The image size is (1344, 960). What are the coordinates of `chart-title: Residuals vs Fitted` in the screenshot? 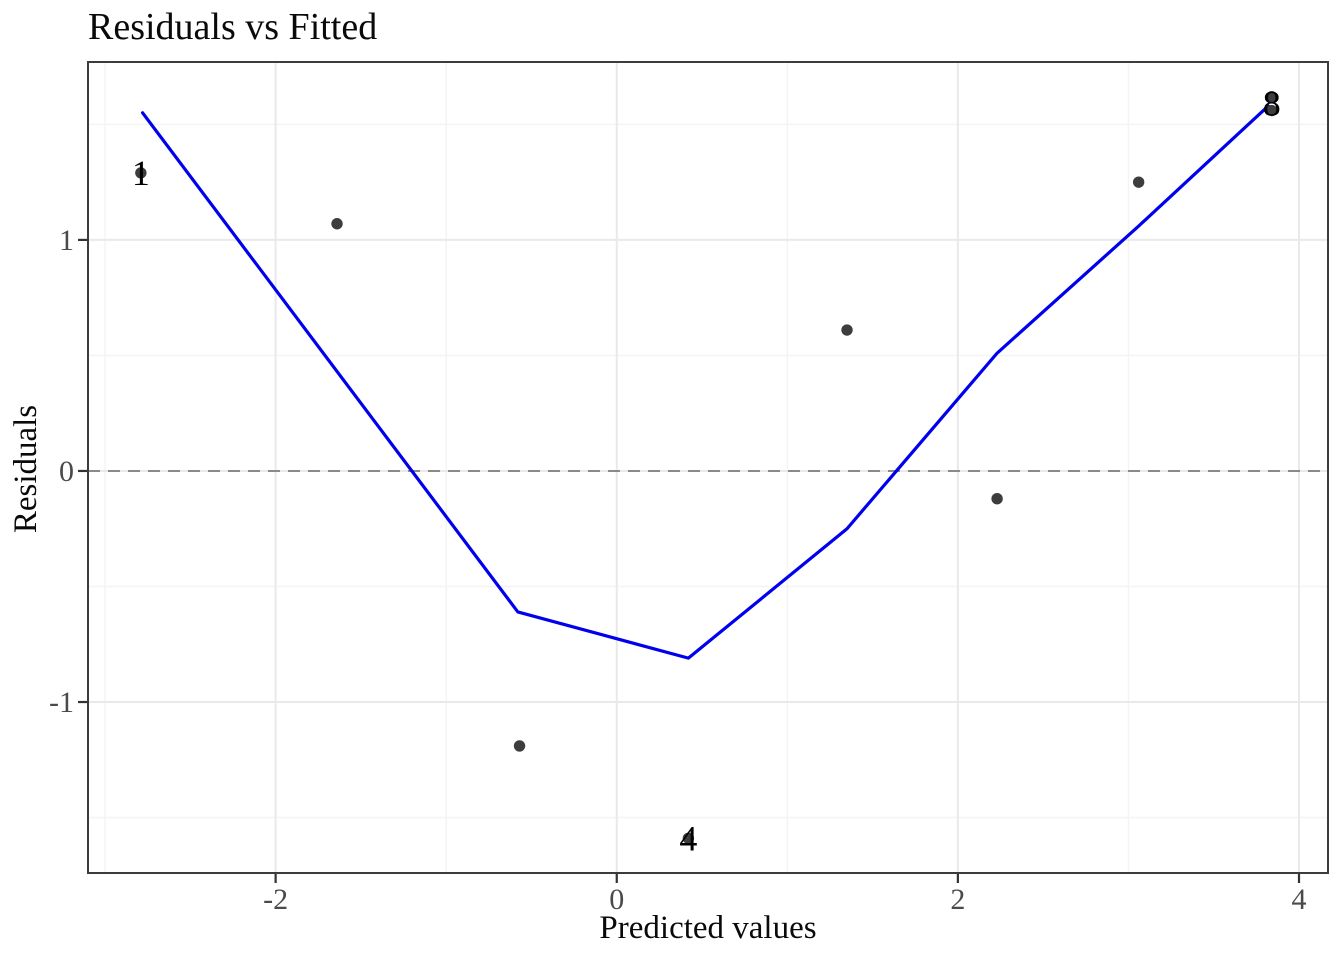 It's located at (233, 27).